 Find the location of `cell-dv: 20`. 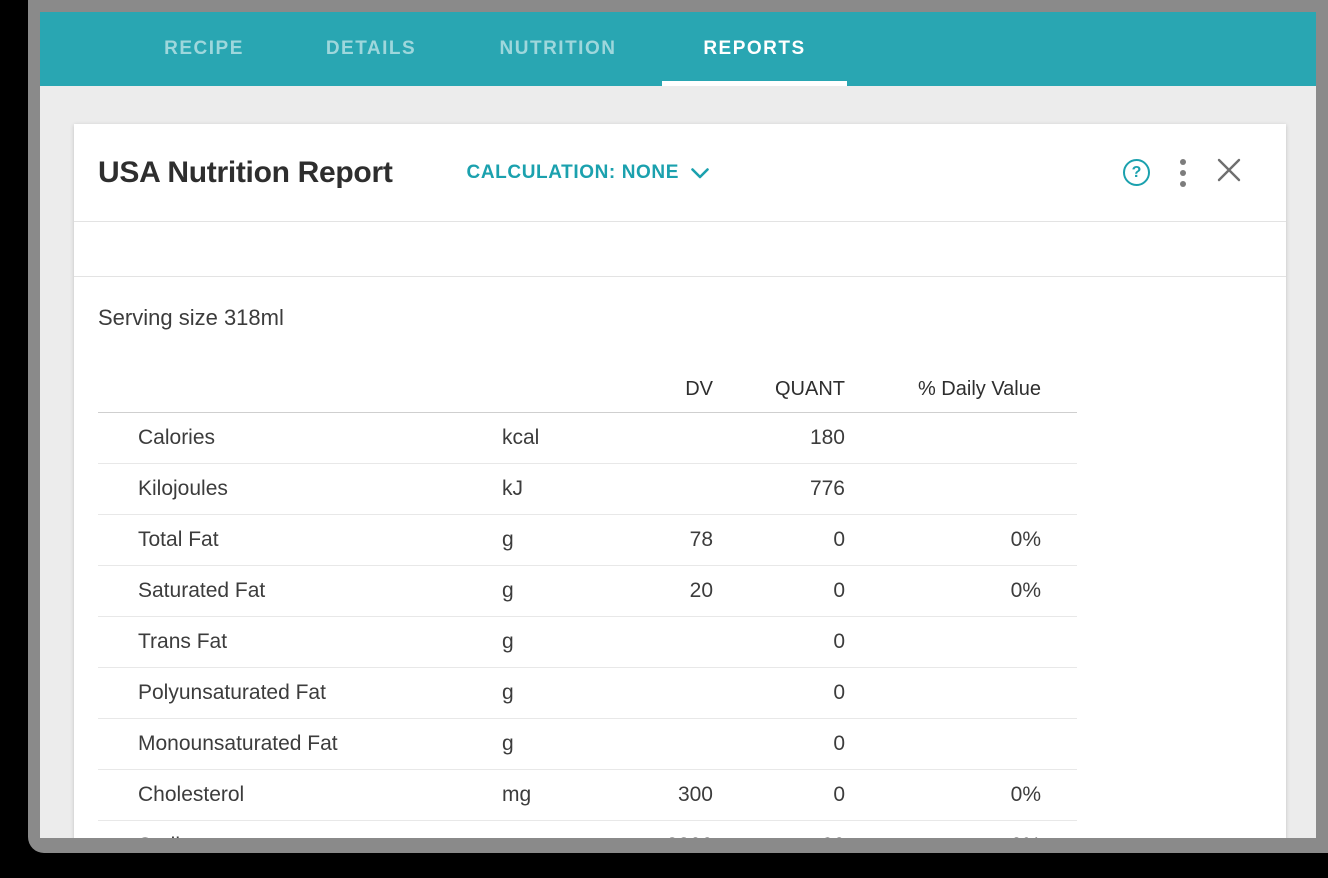

cell-dv: 20 is located at coordinates (701, 590).